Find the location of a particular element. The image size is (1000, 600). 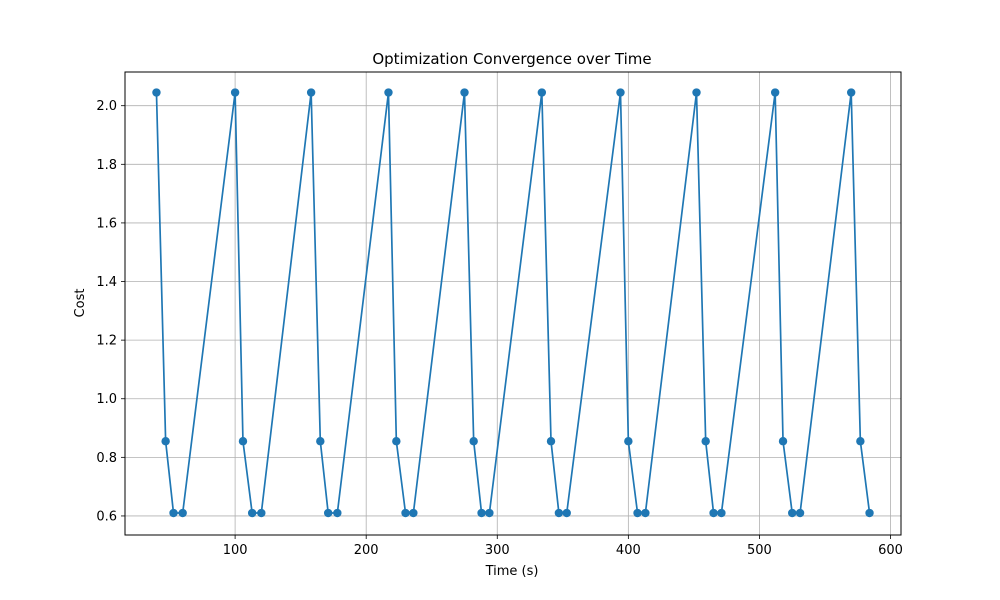

y-axis-label: Cost is located at coordinates (80, 303).